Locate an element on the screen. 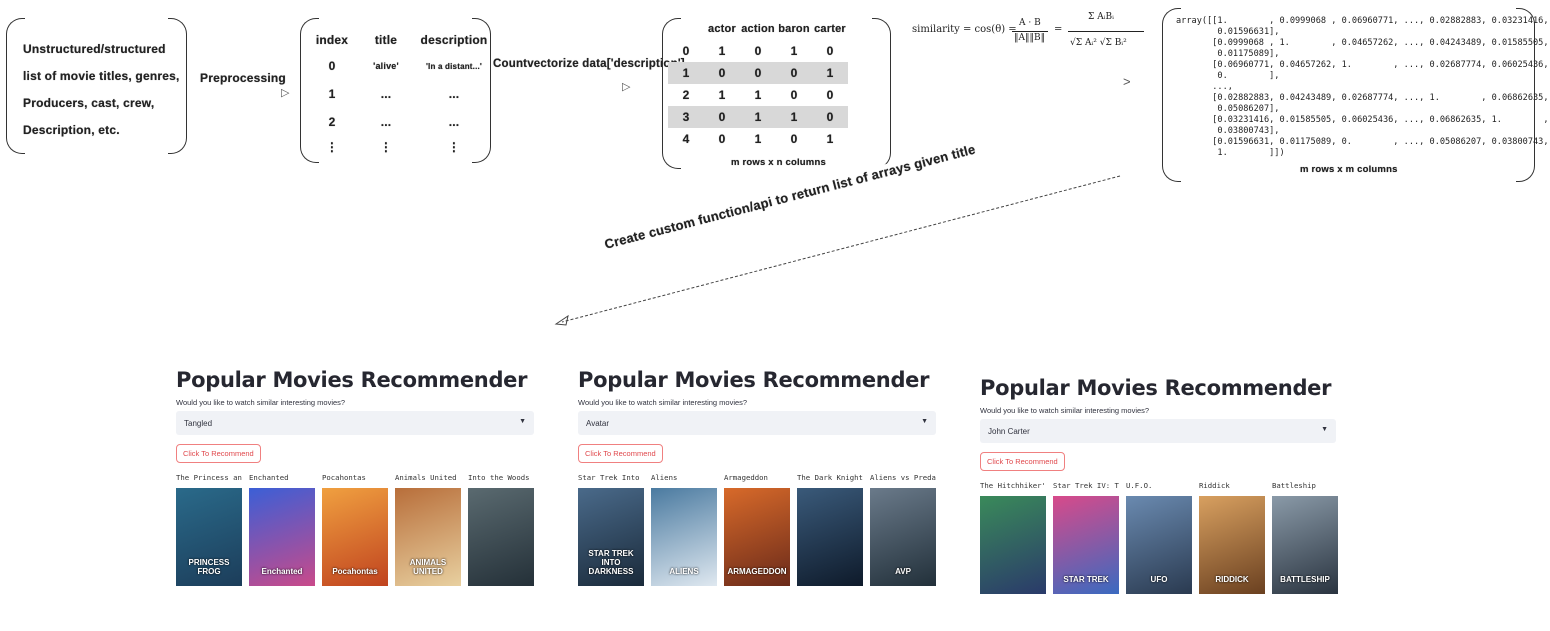  movie-poster: ALIENS is located at coordinates (684, 537).